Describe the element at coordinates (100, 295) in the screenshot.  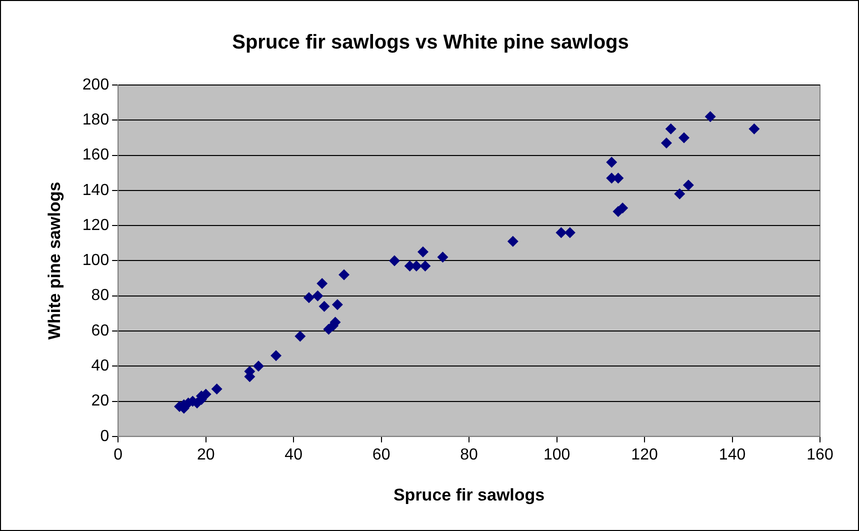
I see `y-tick-label: 80` at that location.